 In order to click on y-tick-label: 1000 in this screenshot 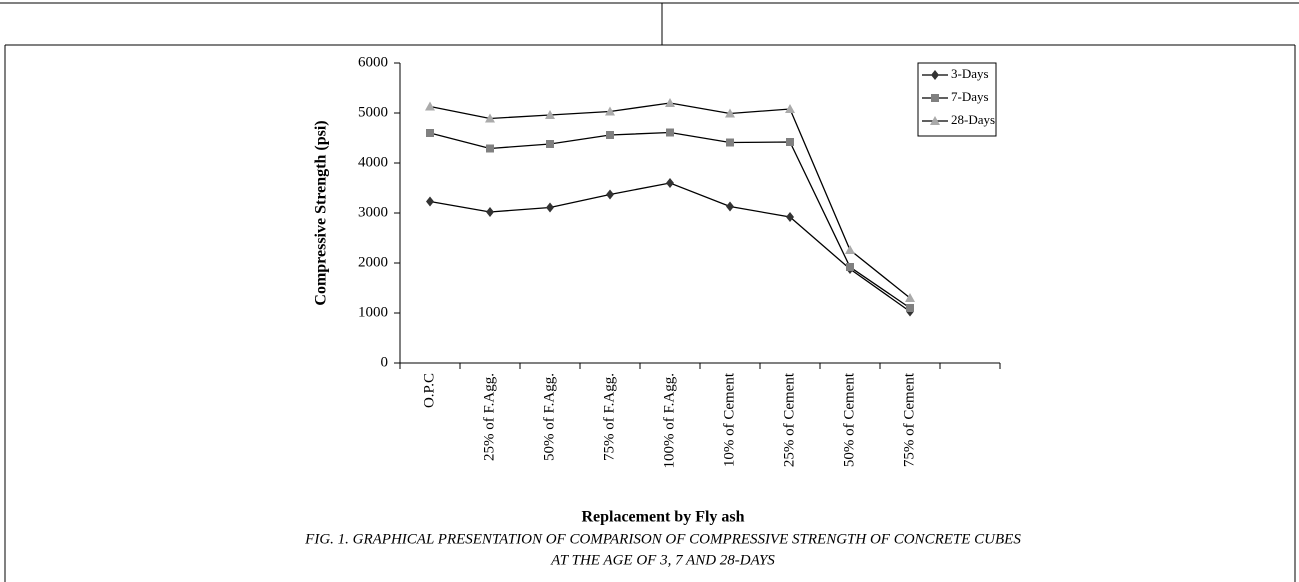, I will do `click(373, 312)`.